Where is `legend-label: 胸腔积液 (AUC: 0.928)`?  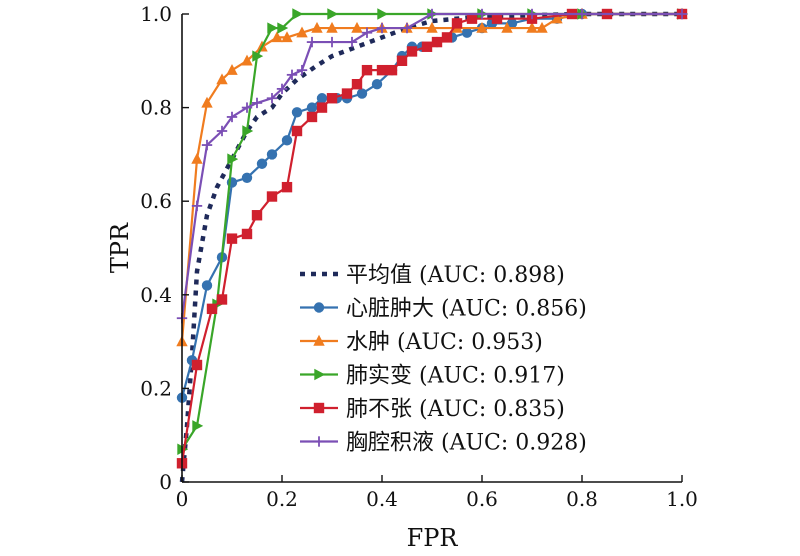
legend-label: 胸腔积液 (AUC: 0.928) is located at coordinates (466, 443).